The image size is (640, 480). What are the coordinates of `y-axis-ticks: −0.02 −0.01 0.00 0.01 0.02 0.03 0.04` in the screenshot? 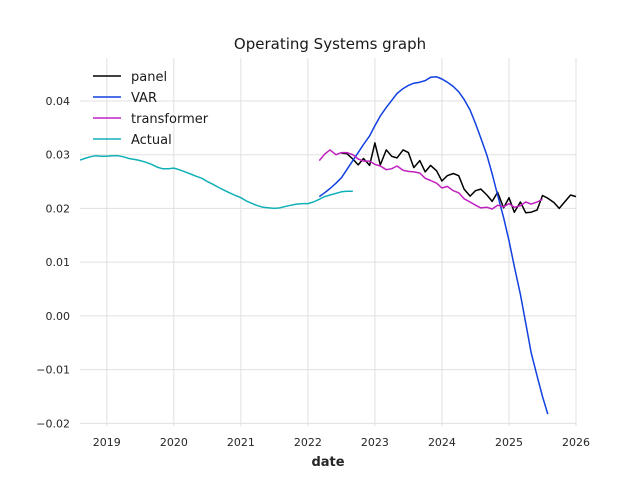 It's located at (53, 262).